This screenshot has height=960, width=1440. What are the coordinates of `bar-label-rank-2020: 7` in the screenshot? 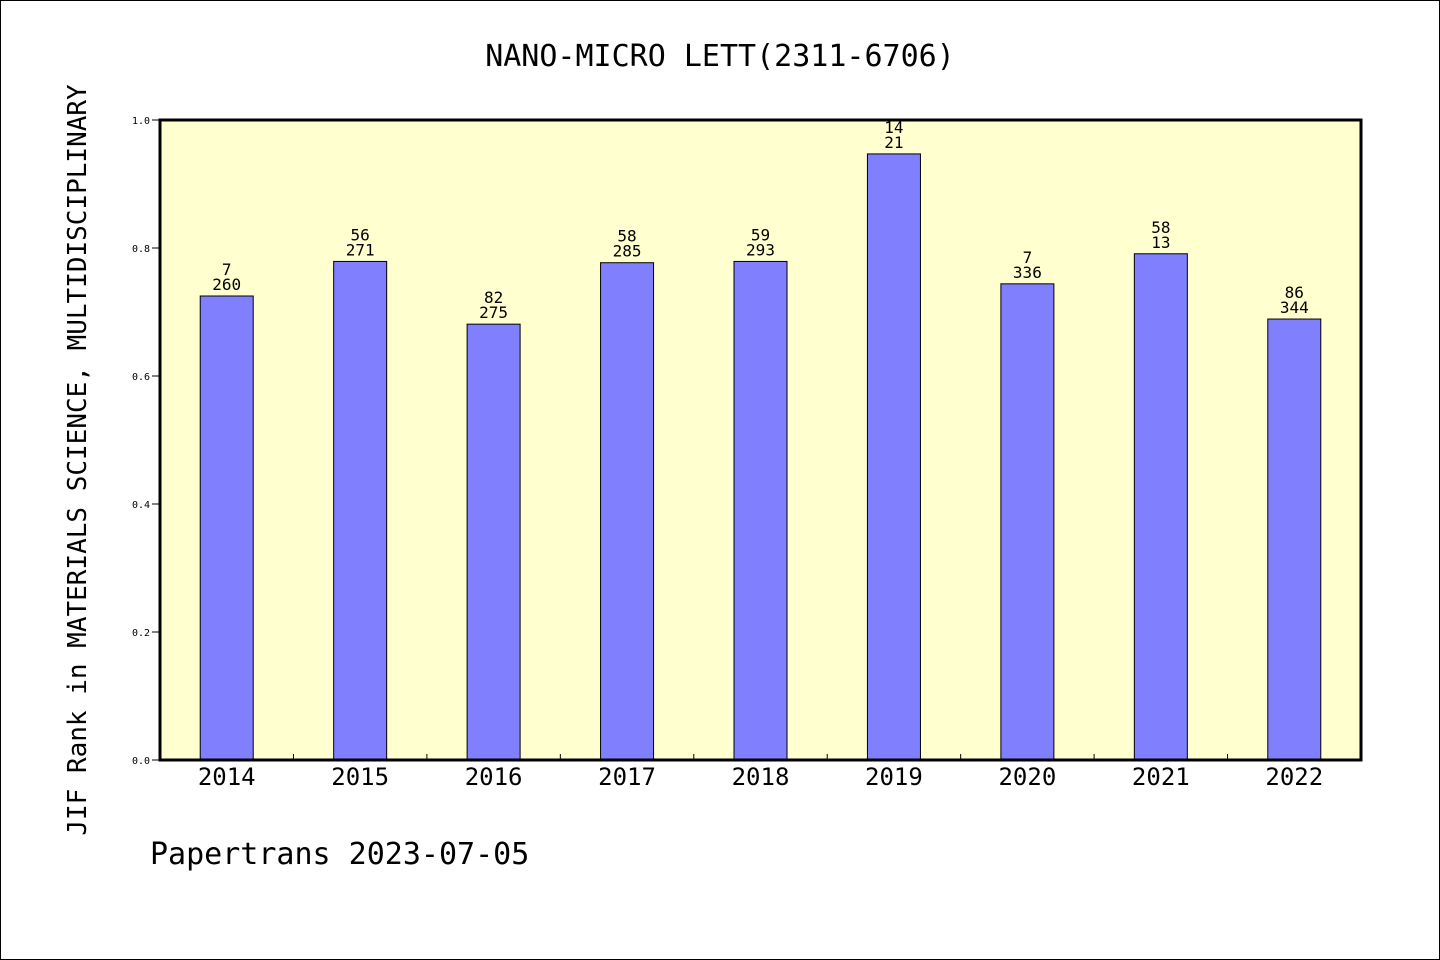 It's located at (1028, 257).